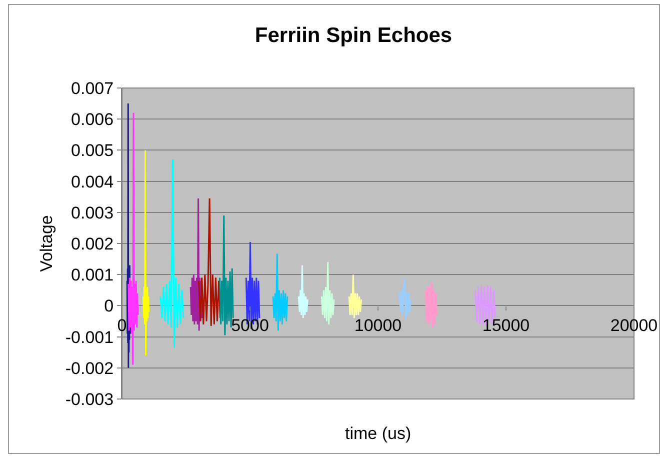 This screenshot has height=458, width=668. I want to click on x-axis-title: time (us), so click(378, 433).